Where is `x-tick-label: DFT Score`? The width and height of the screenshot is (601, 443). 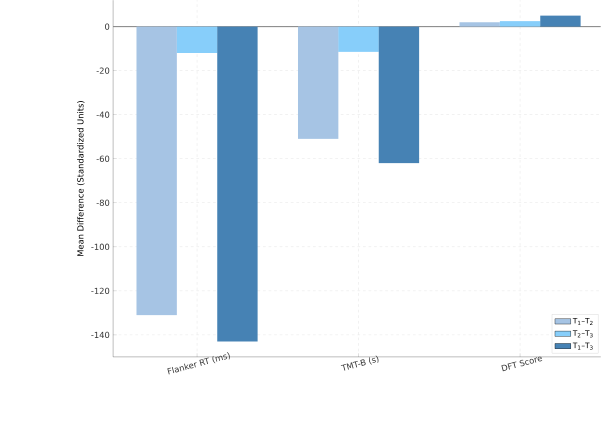
x-tick-label: DFT Score is located at coordinates (521, 364).